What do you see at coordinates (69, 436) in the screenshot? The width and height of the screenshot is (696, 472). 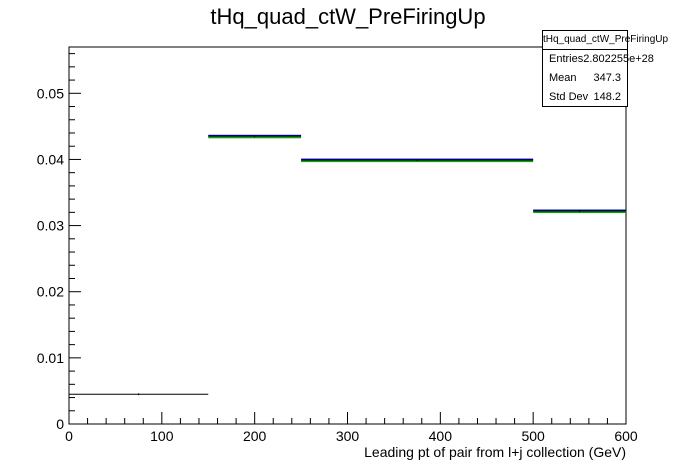 I see `x-tick-label: 0` at bounding box center [69, 436].